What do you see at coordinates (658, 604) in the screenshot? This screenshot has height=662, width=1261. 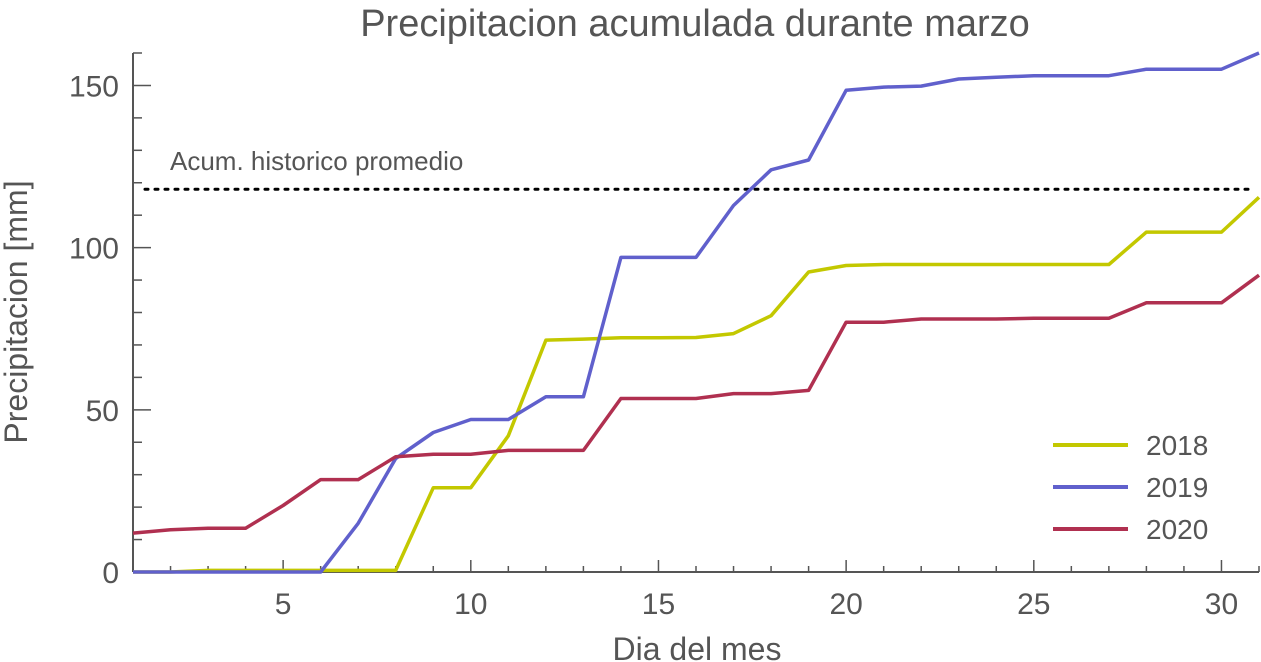 I see `x-tick-label: 15` at bounding box center [658, 604].